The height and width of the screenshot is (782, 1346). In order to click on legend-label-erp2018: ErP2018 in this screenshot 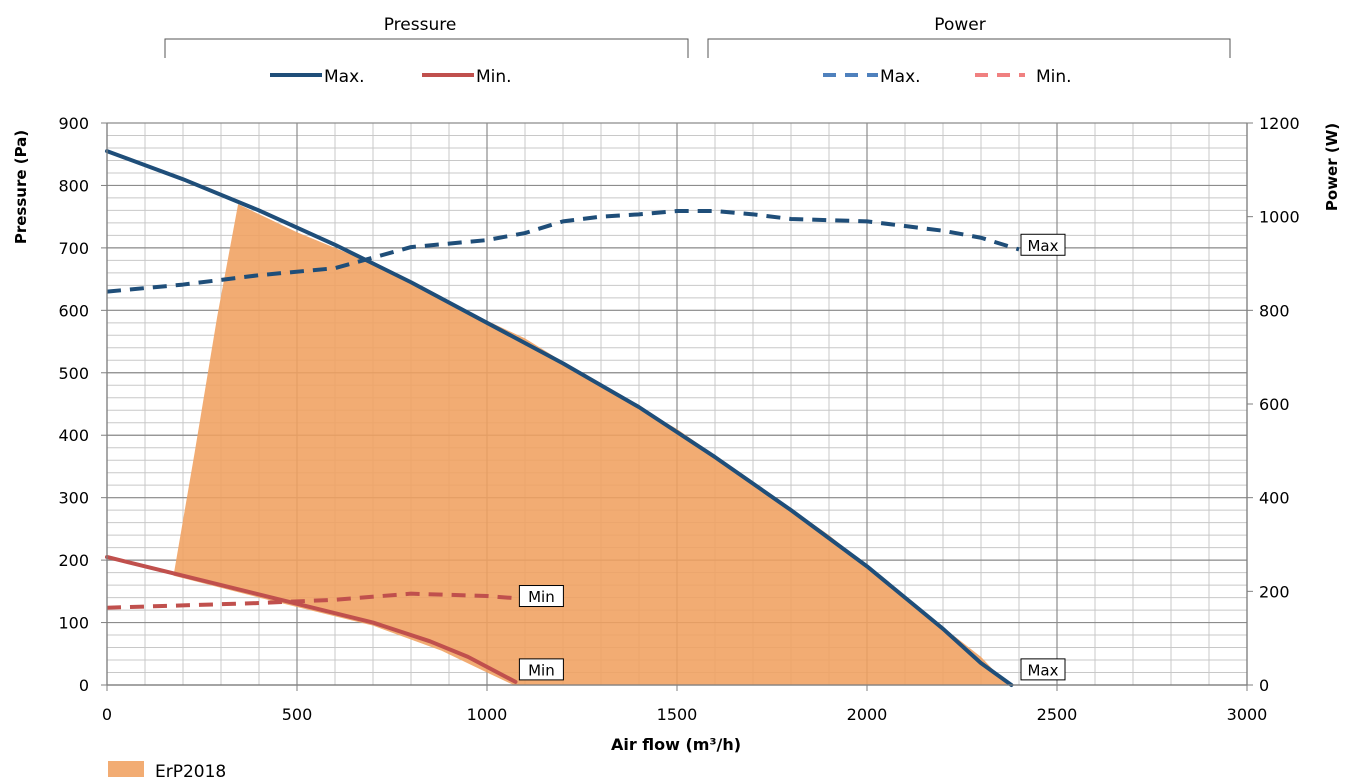, I will do `click(190, 772)`.